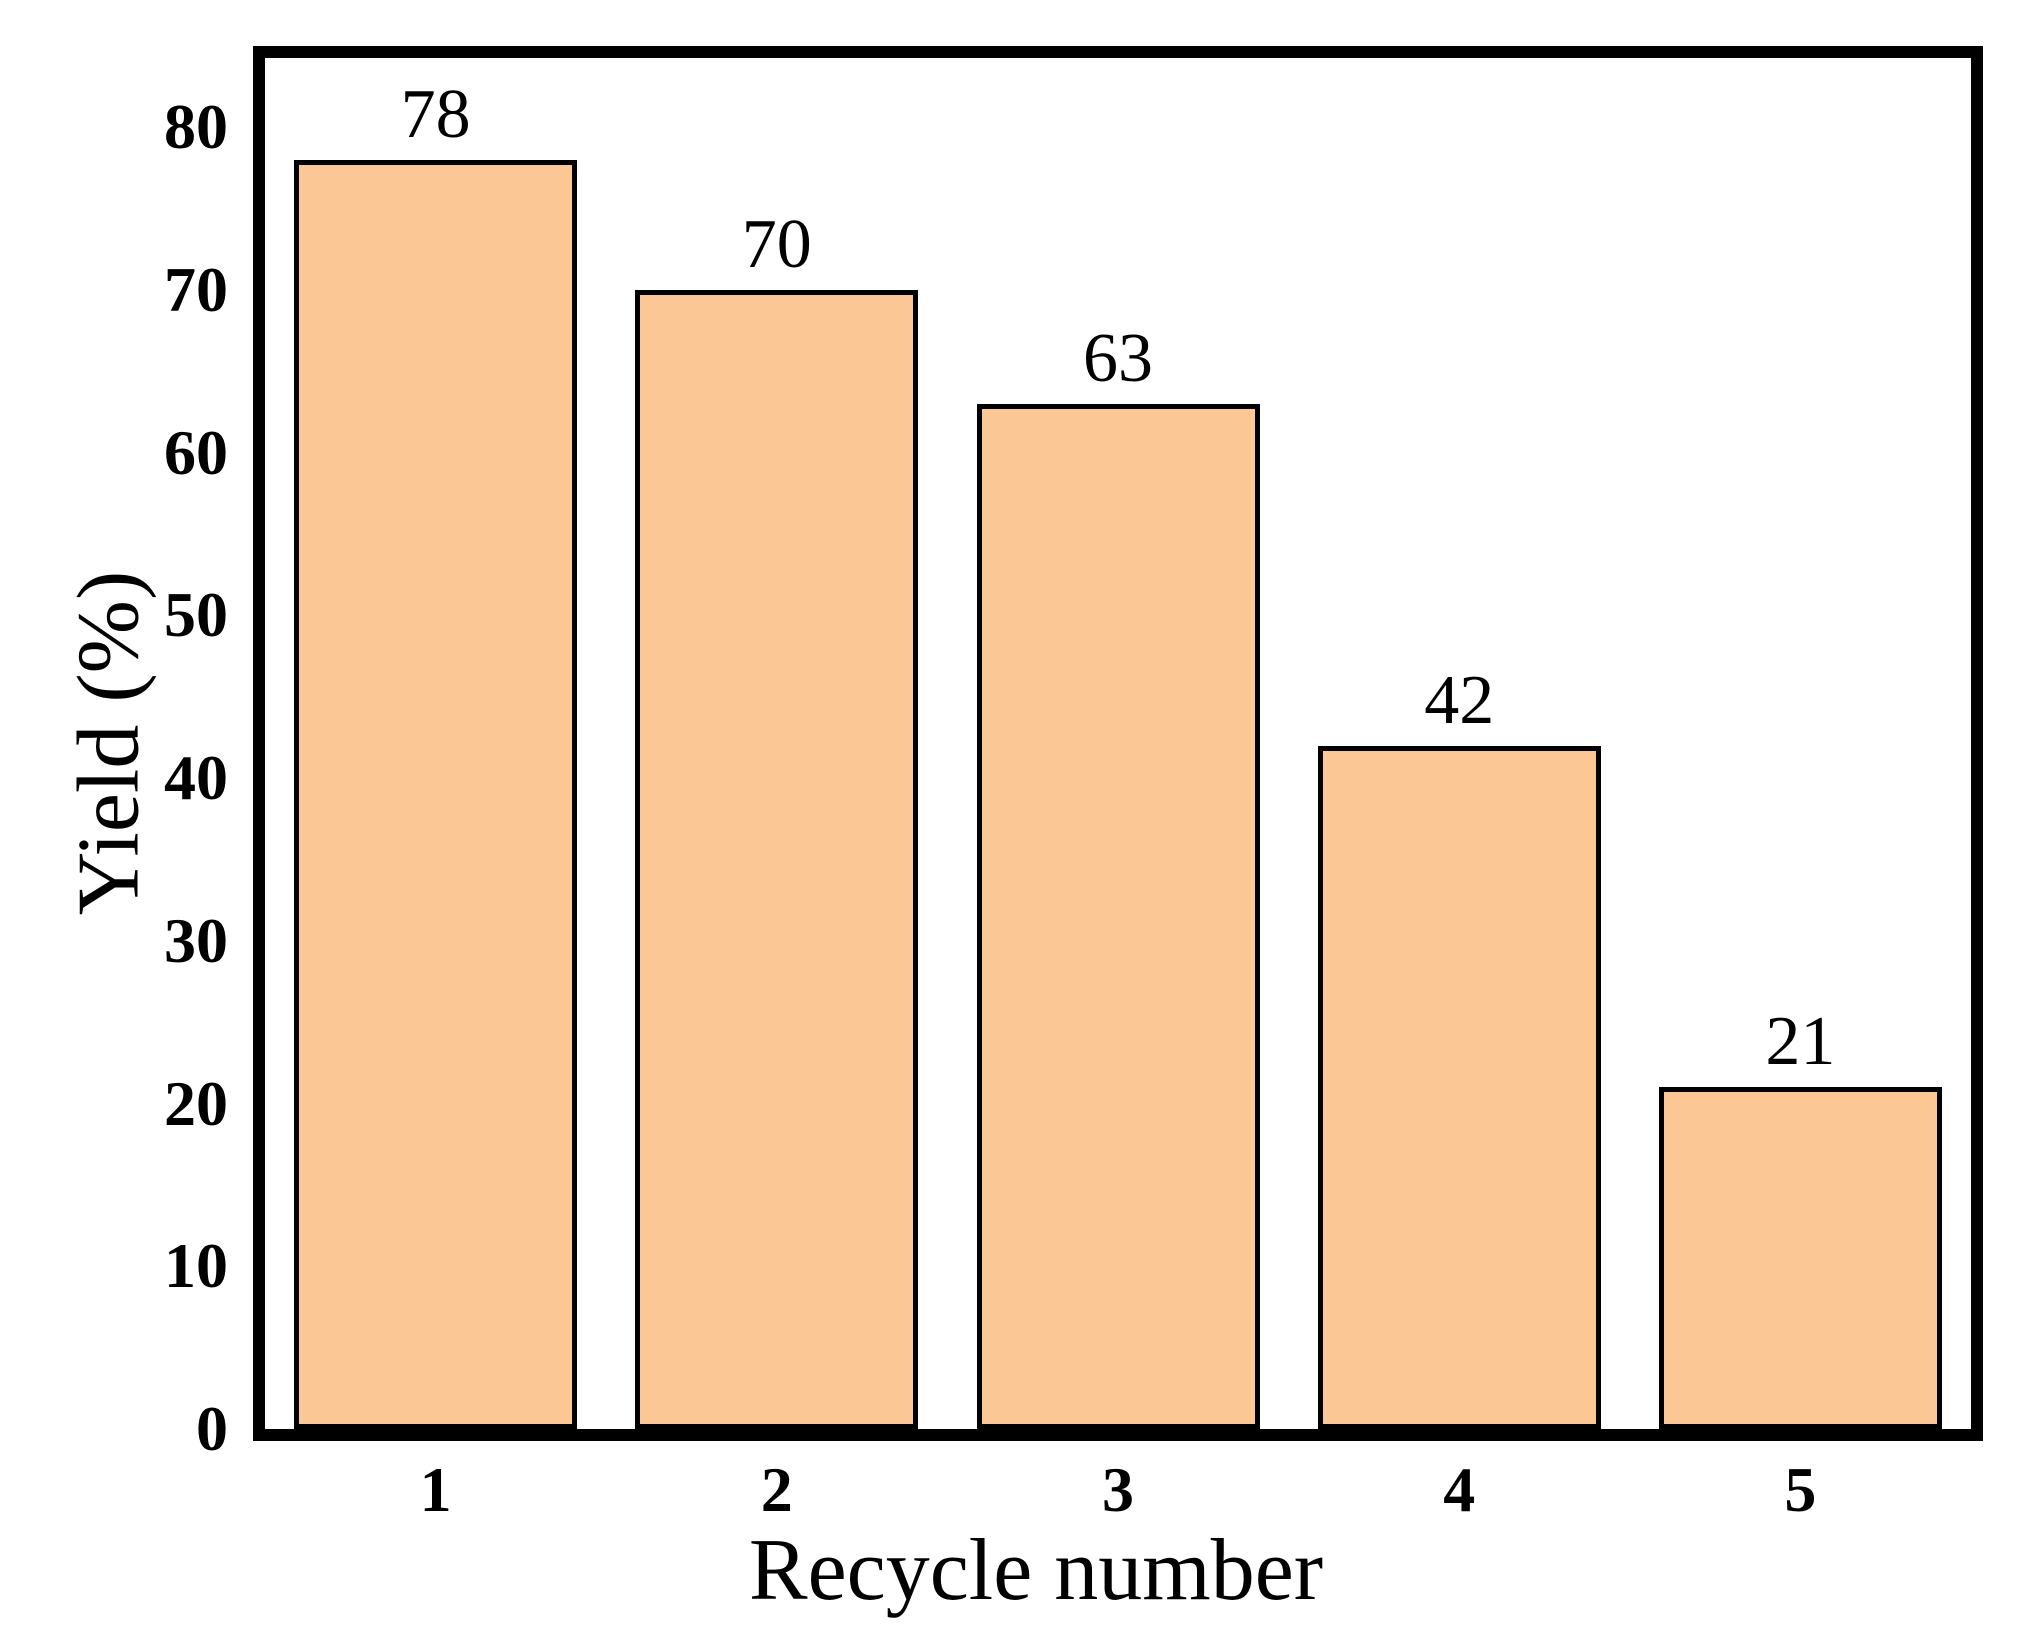 The width and height of the screenshot is (2030, 1637). I want to click on bar-value-label: 63, so click(1118, 358).